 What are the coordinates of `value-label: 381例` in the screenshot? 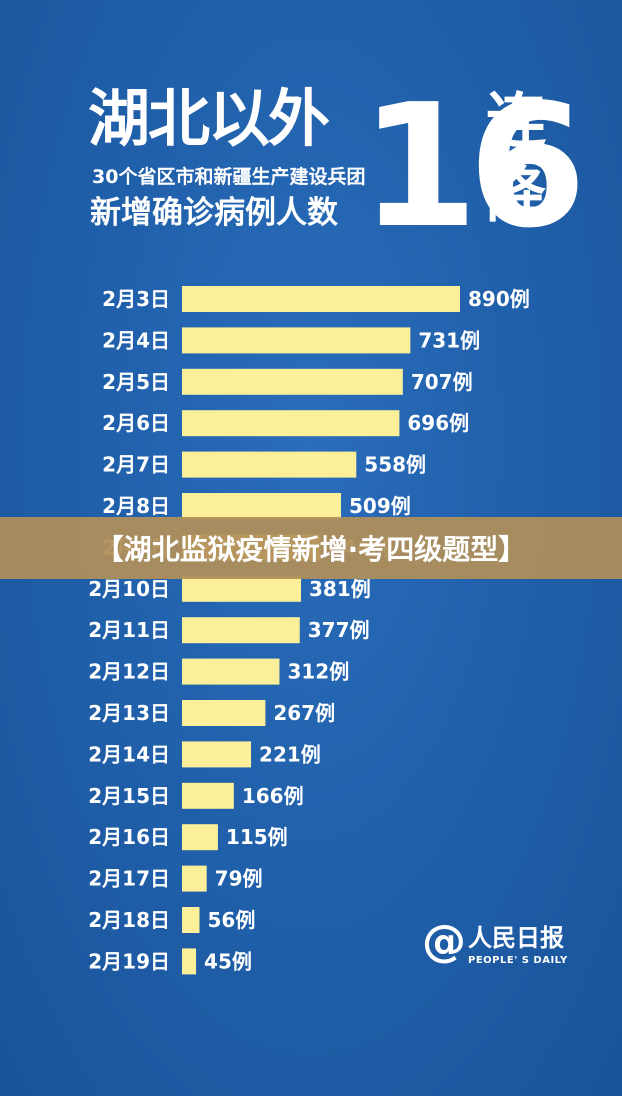 It's located at (340, 589).